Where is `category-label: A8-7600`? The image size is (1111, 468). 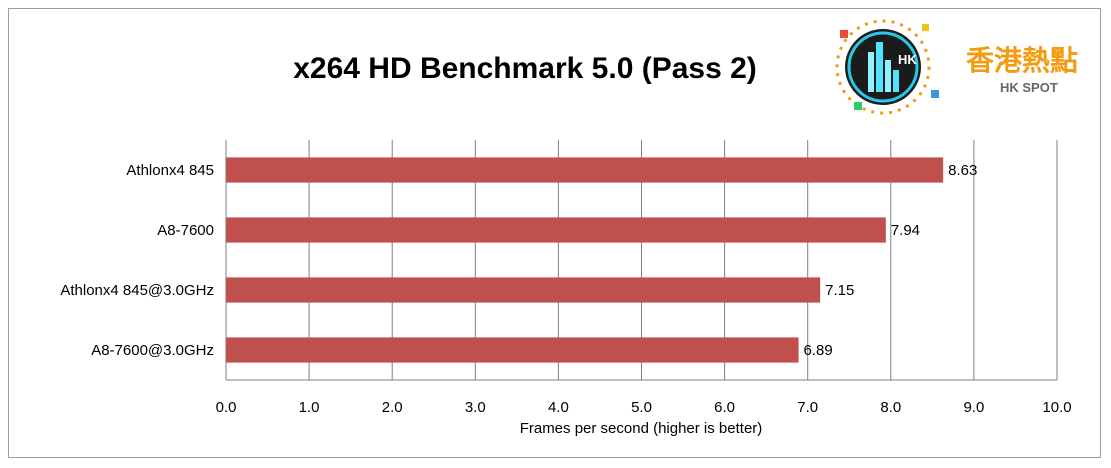
category-label: A8-7600 is located at coordinates (185, 230).